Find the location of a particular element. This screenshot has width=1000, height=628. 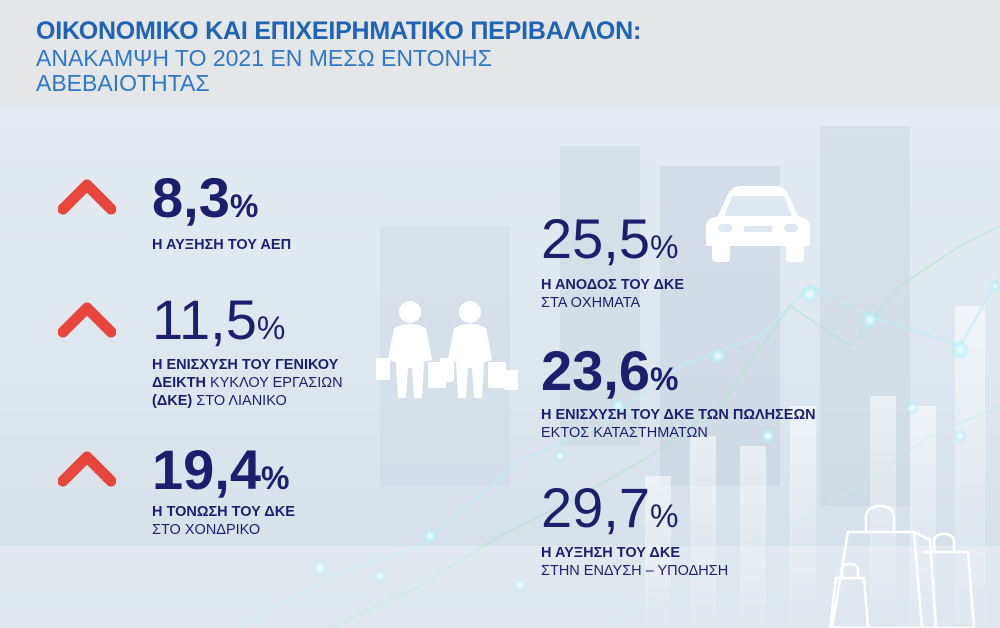

stat-online-sales-value: 23,6% is located at coordinates (610, 370).